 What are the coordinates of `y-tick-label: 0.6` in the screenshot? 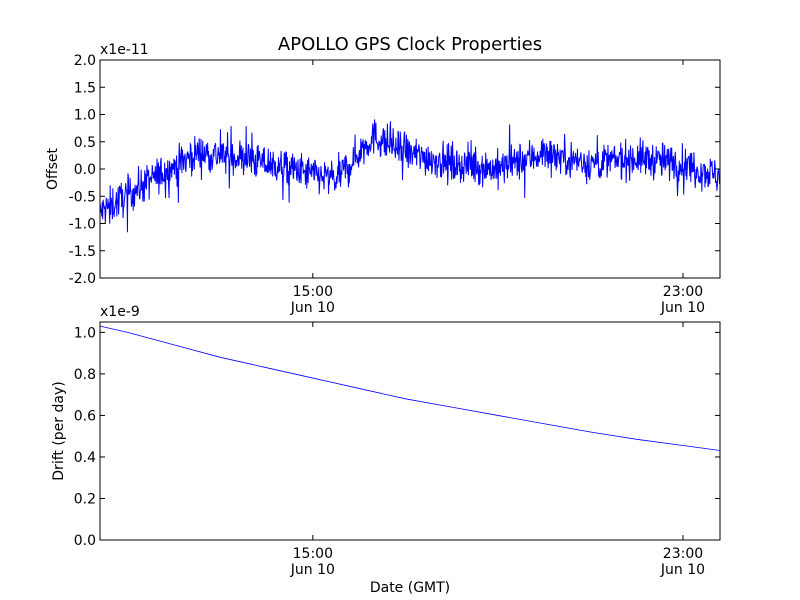 It's located at (85, 416).